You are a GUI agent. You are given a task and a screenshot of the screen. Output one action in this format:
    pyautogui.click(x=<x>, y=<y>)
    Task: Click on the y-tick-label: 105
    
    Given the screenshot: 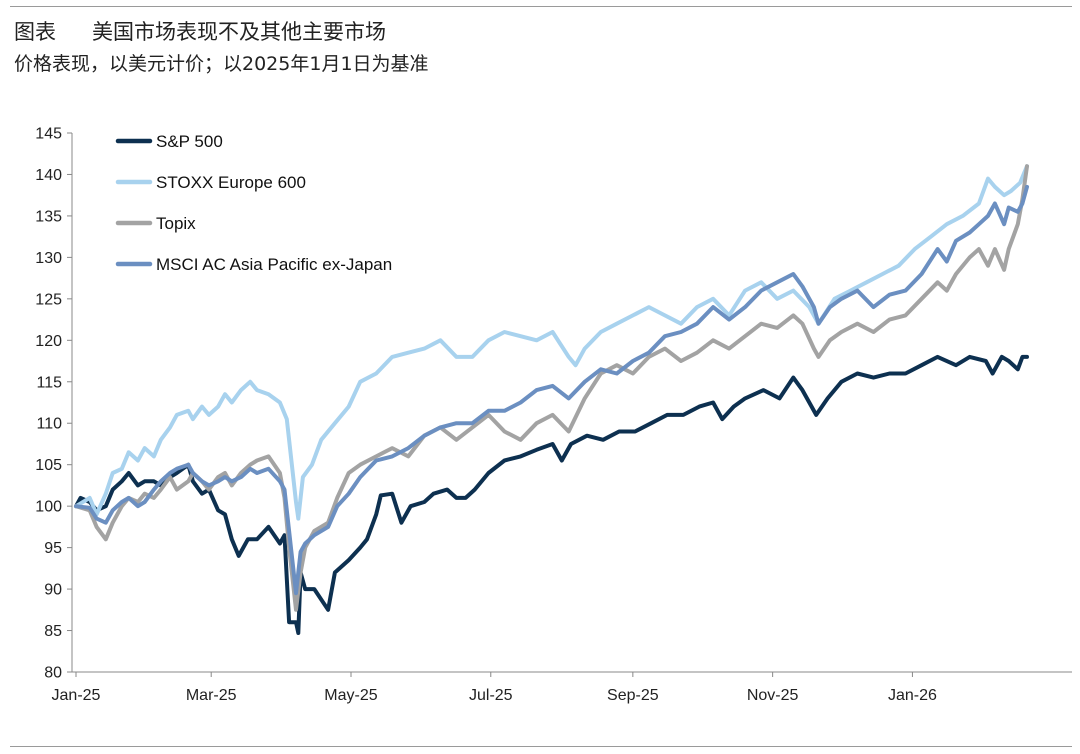 What is the action you would take?
    pyautogui.click(x=48, y=465)
    